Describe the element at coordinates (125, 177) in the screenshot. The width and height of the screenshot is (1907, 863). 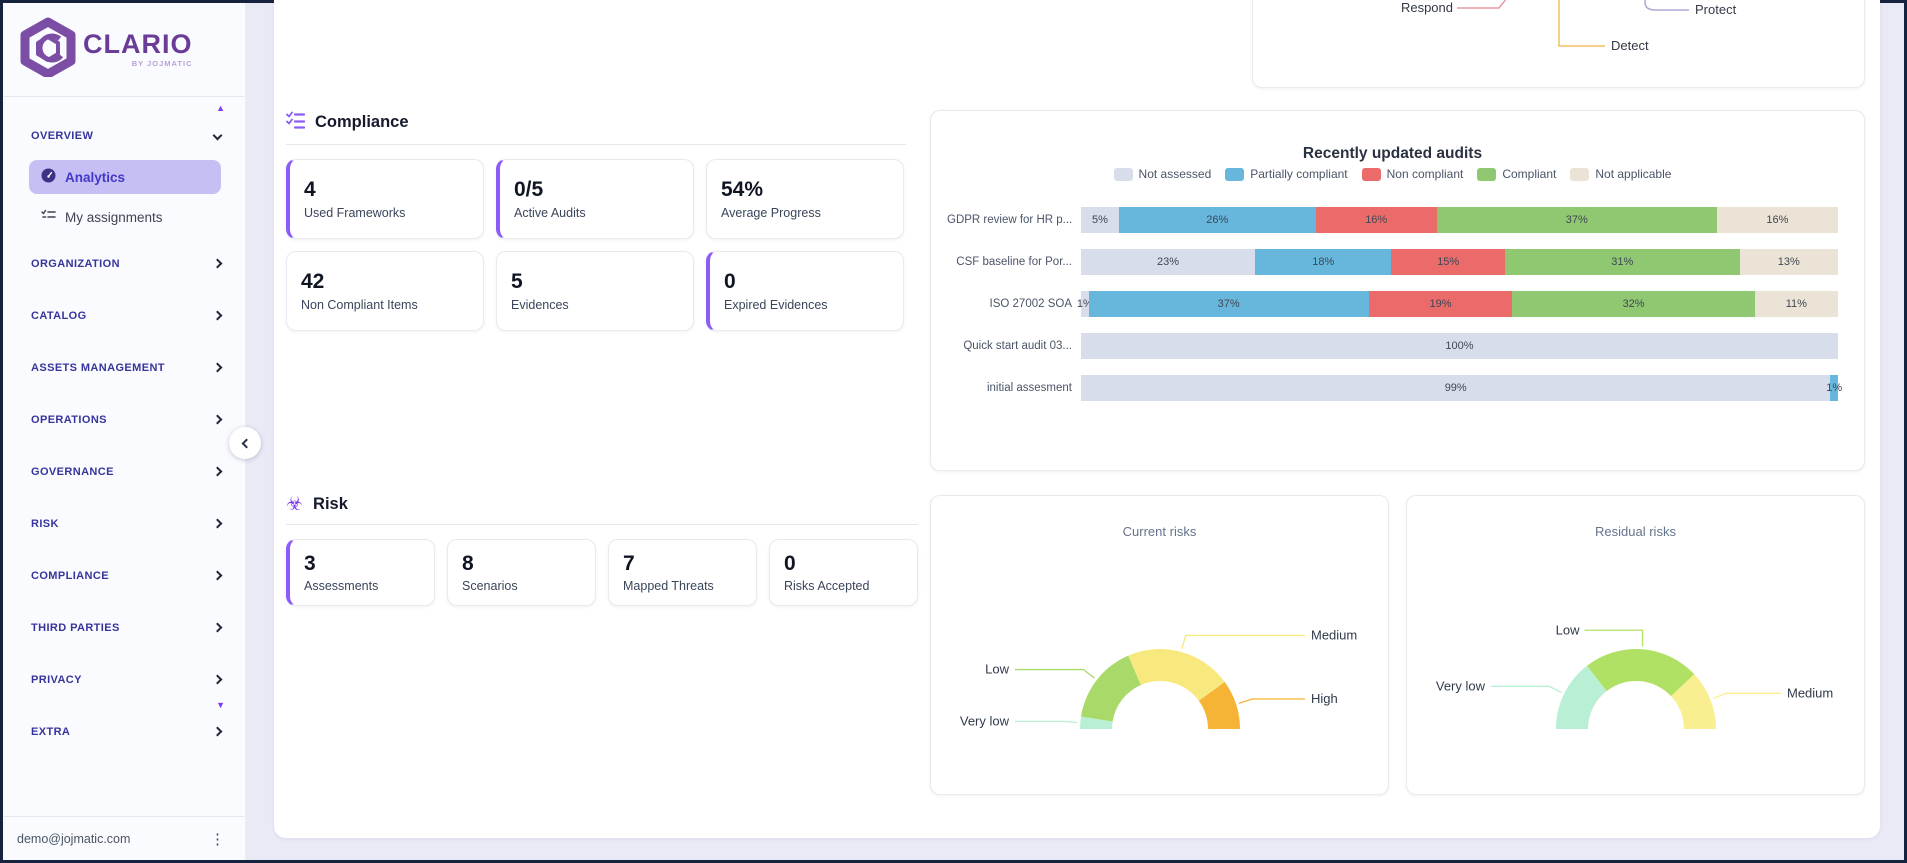
I see `sidebar-item-analytics: Analytics` at that location.